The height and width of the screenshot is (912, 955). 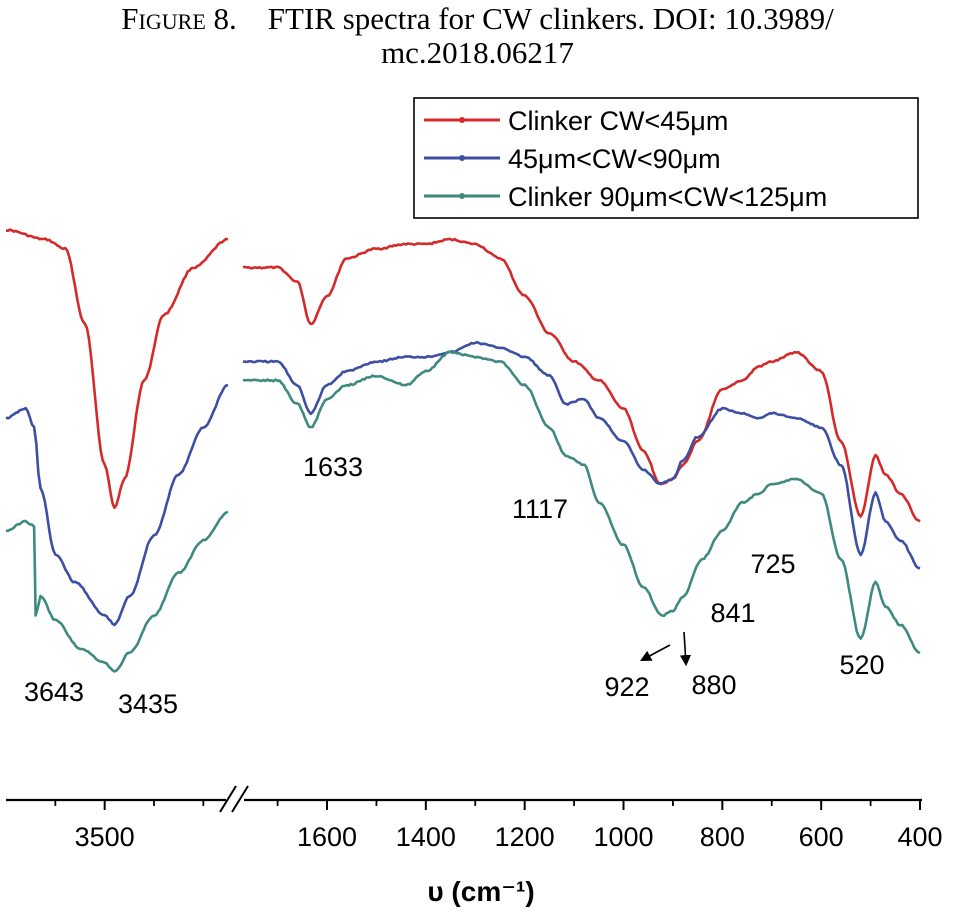 I want to click on x-tick-label: 1000, so click(x=623, y=837).